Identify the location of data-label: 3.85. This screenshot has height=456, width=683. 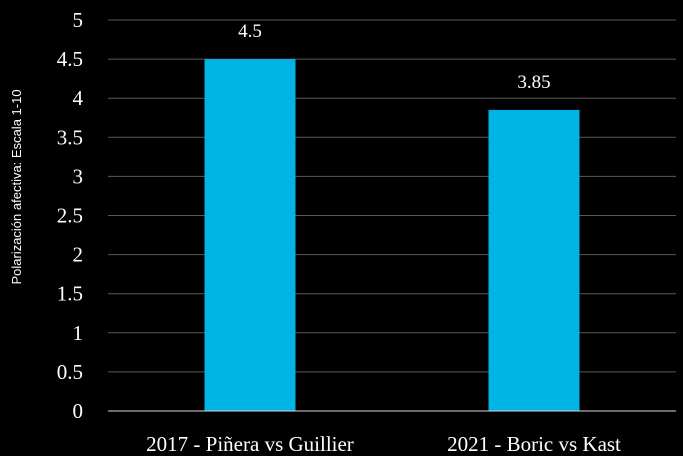
(533, 82).